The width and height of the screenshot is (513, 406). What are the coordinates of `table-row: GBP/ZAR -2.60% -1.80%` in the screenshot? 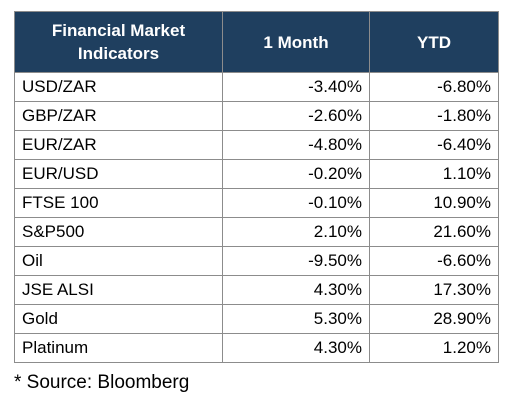 It's located at (256, 116).